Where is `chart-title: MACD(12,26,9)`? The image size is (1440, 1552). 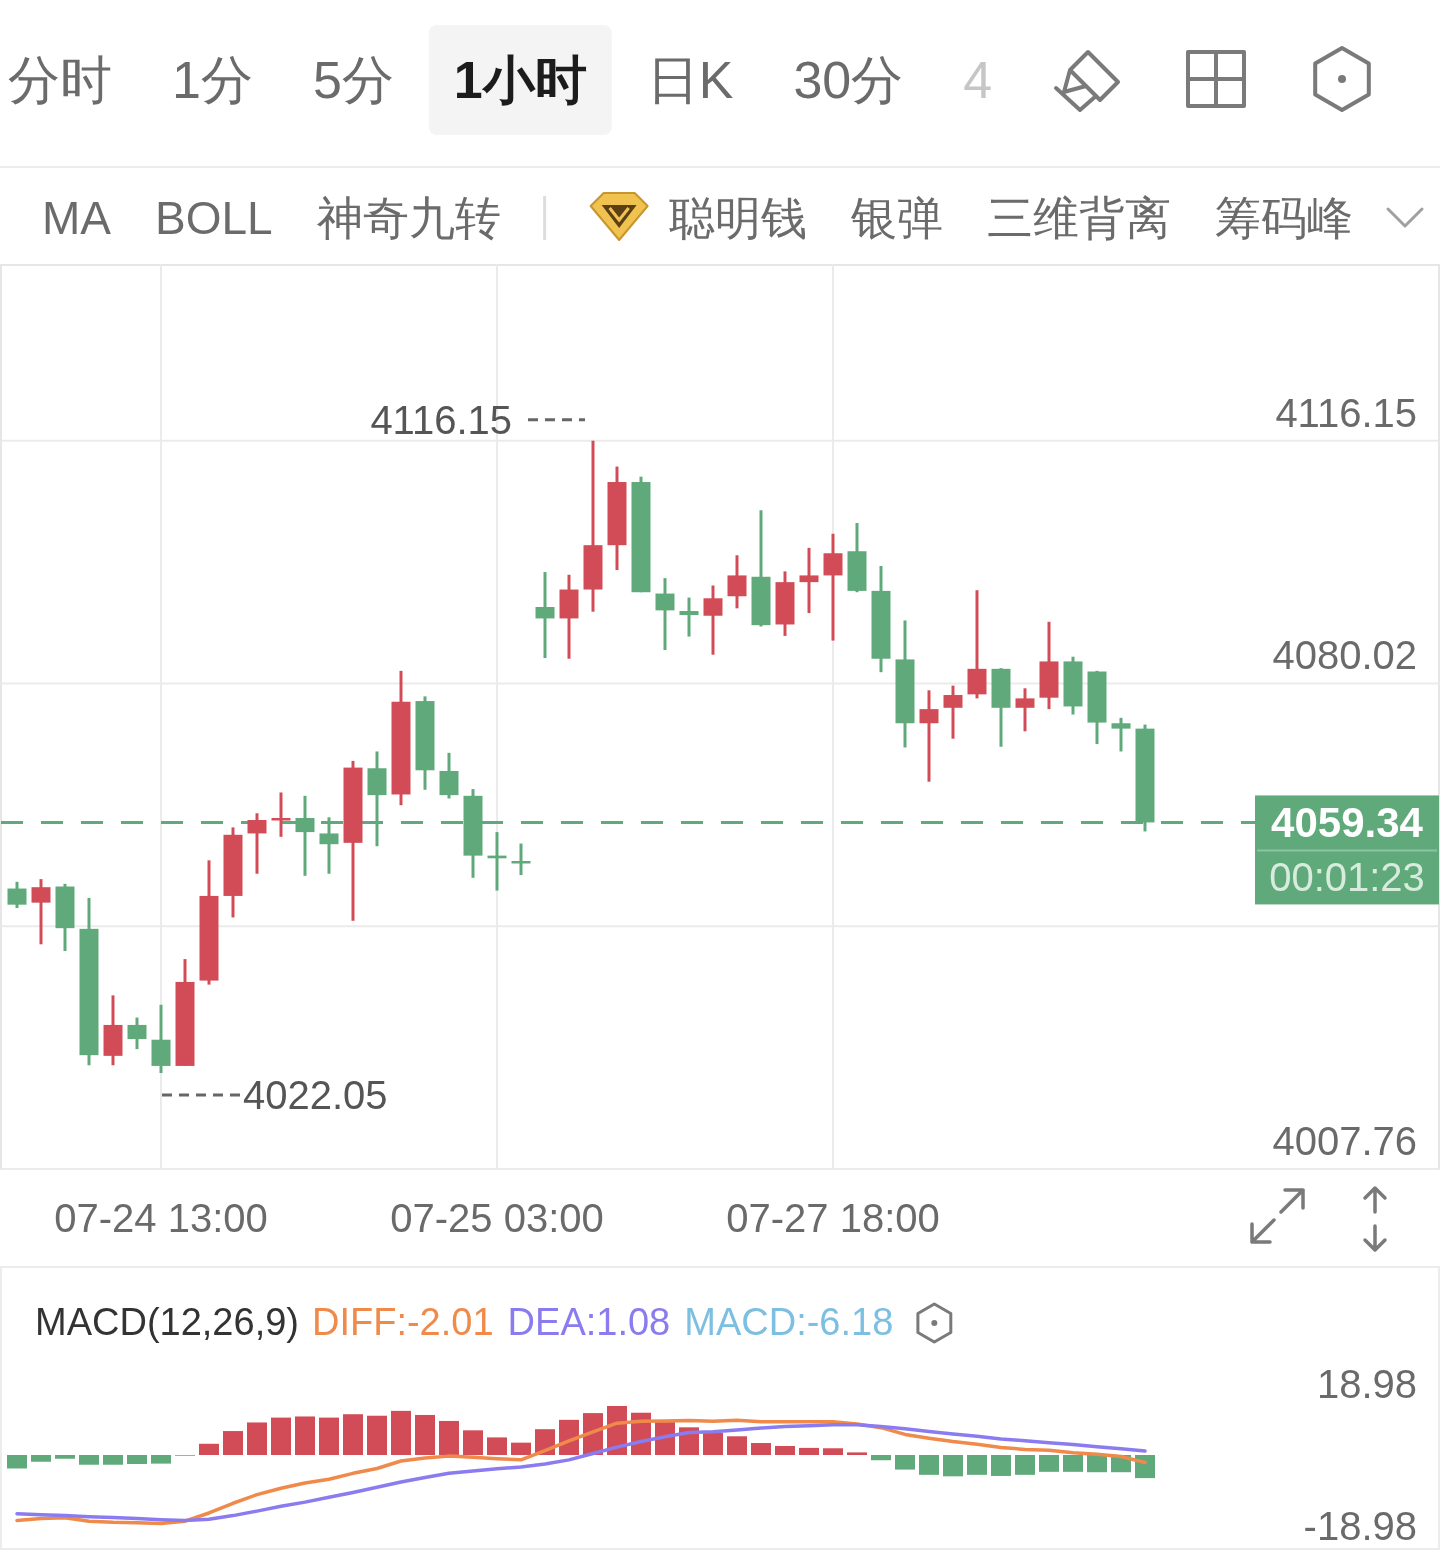
chart-title: MACD(12,26,9) is located at coordinates (167, 1322).